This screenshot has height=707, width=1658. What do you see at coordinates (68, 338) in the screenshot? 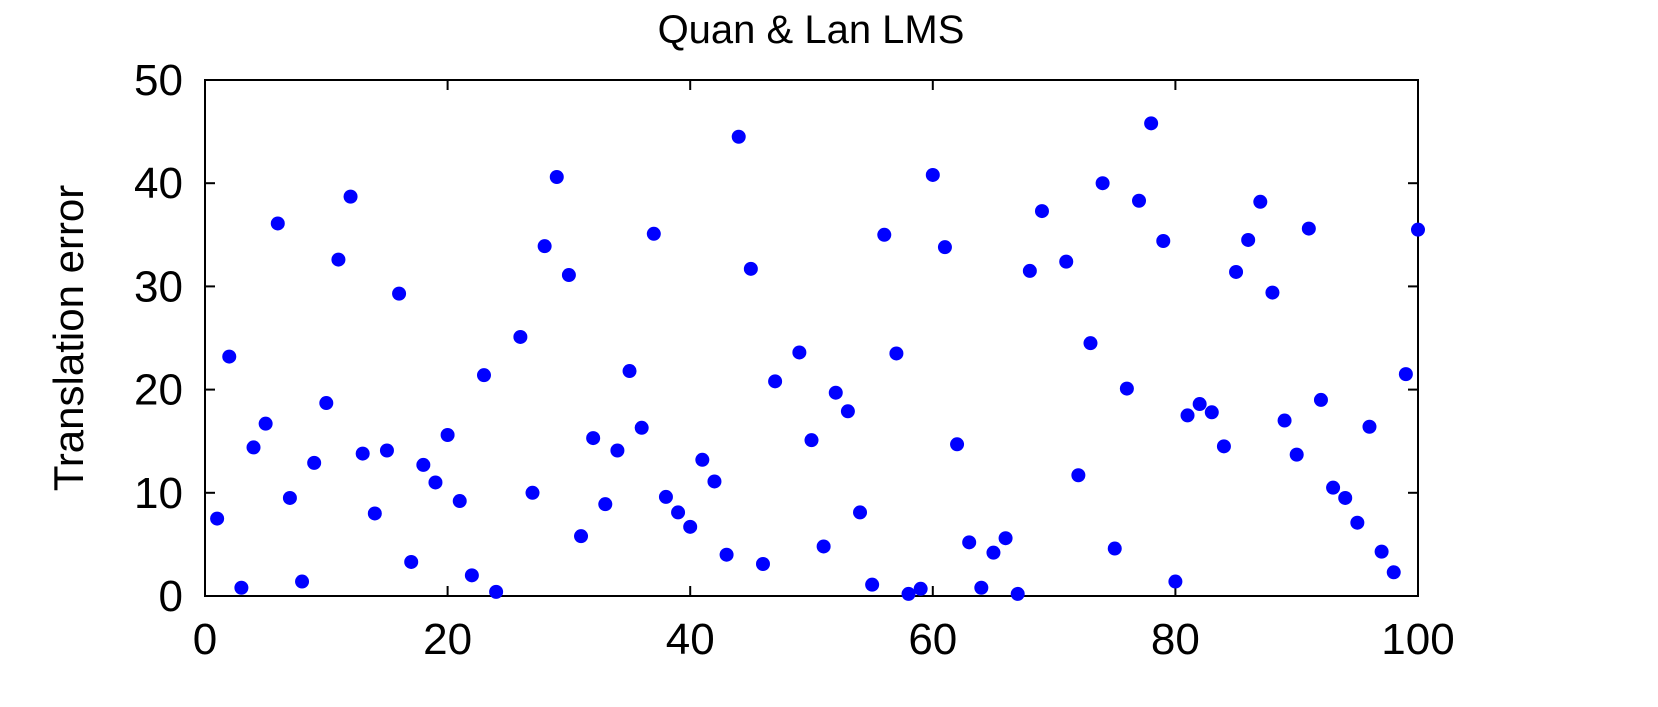
I see `y-axis-label: Translation error` at bounding box center [68, 338].